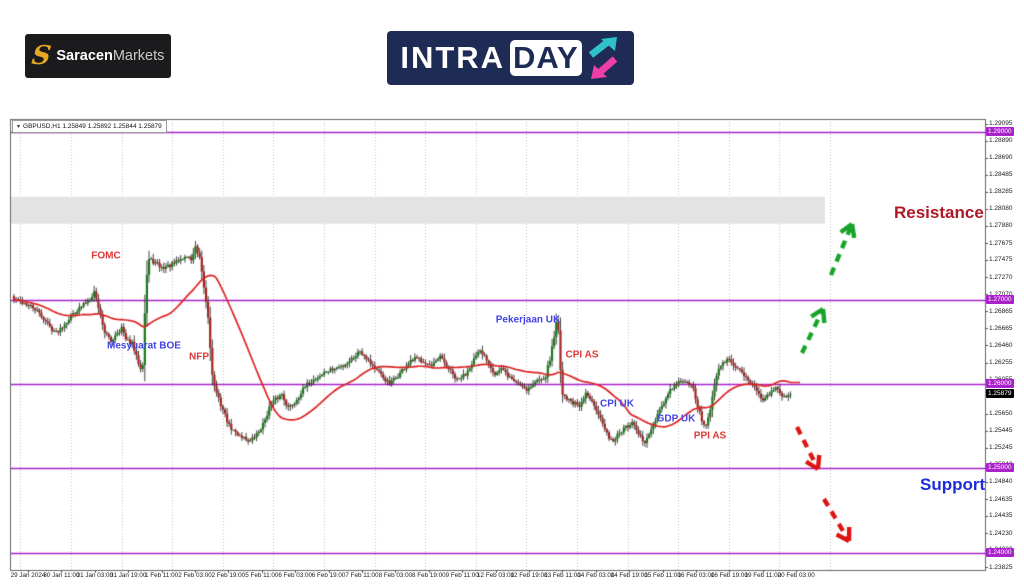 The height and width of the screenshot is (587, 1024). What do you see at coordinates (596, 575) in the screenshot?
I see `time-tick-label: 14 Feb 03:00` at bounding box center [596, 575].